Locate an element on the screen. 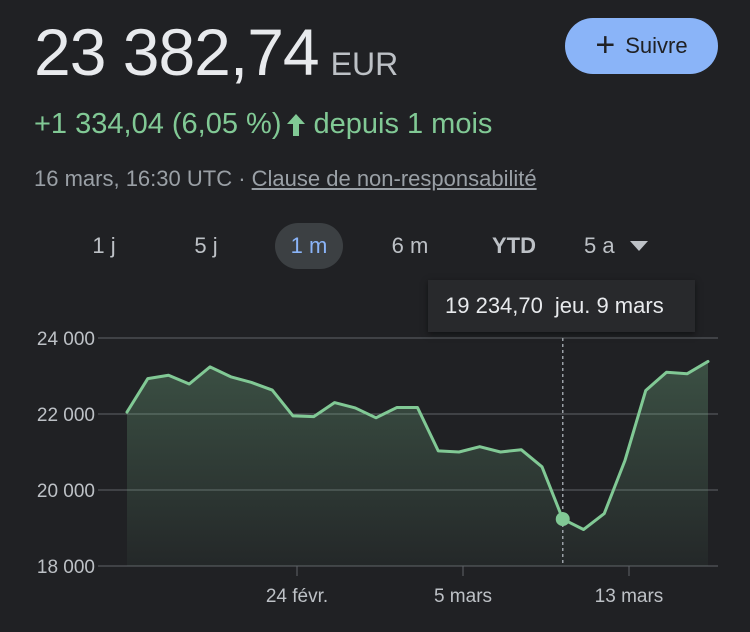 The image size is (750, 632). range-5y: 5 a is located at coordinates (618, 246).